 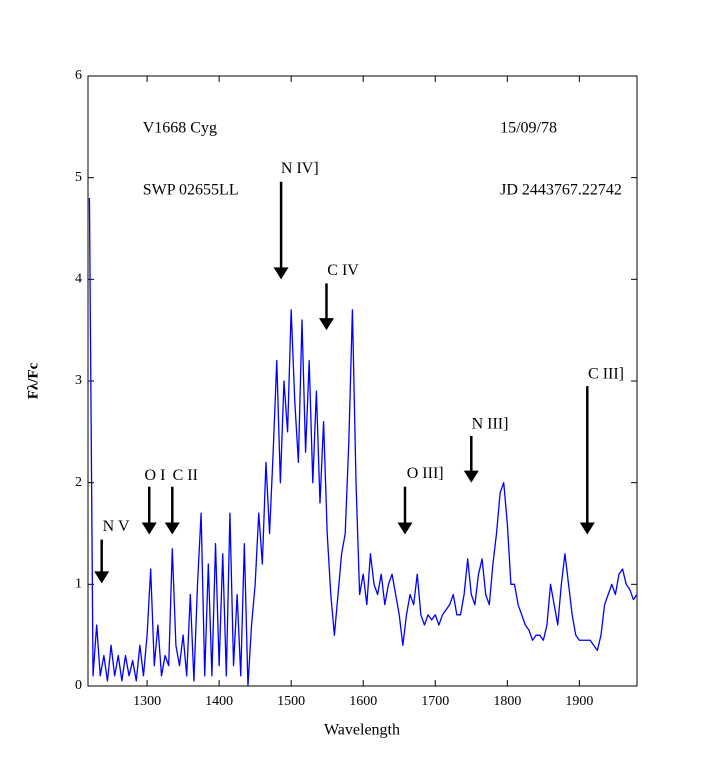 I want to click on y-axis-label: Fλ/Fc, so click(x=33, y=380).